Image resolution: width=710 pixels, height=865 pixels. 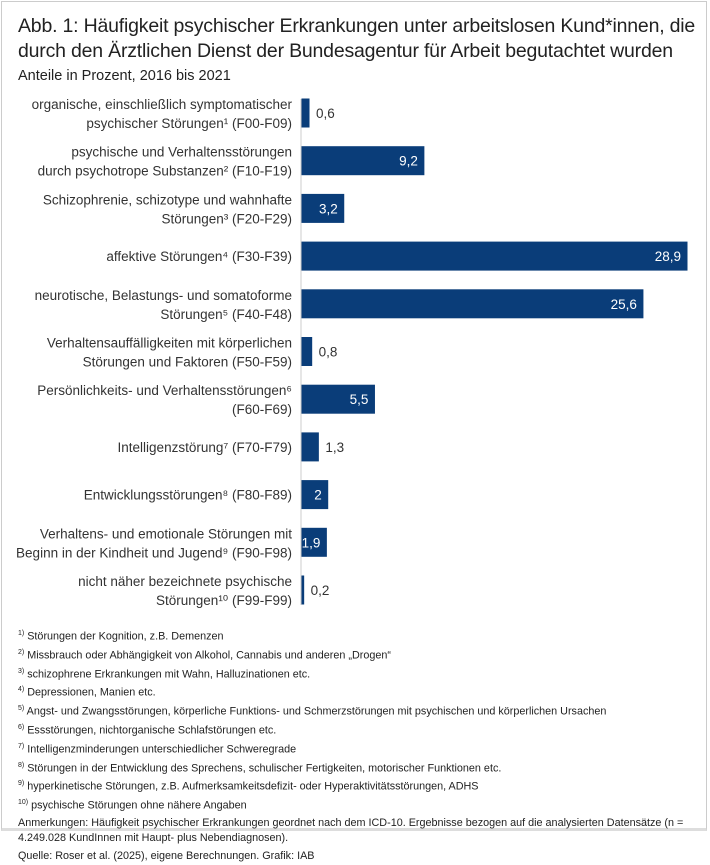 What do you see at coordinates (359, 399) in the screenshot?
I see `value-label: 5,5` at bounding box center [359, 399].